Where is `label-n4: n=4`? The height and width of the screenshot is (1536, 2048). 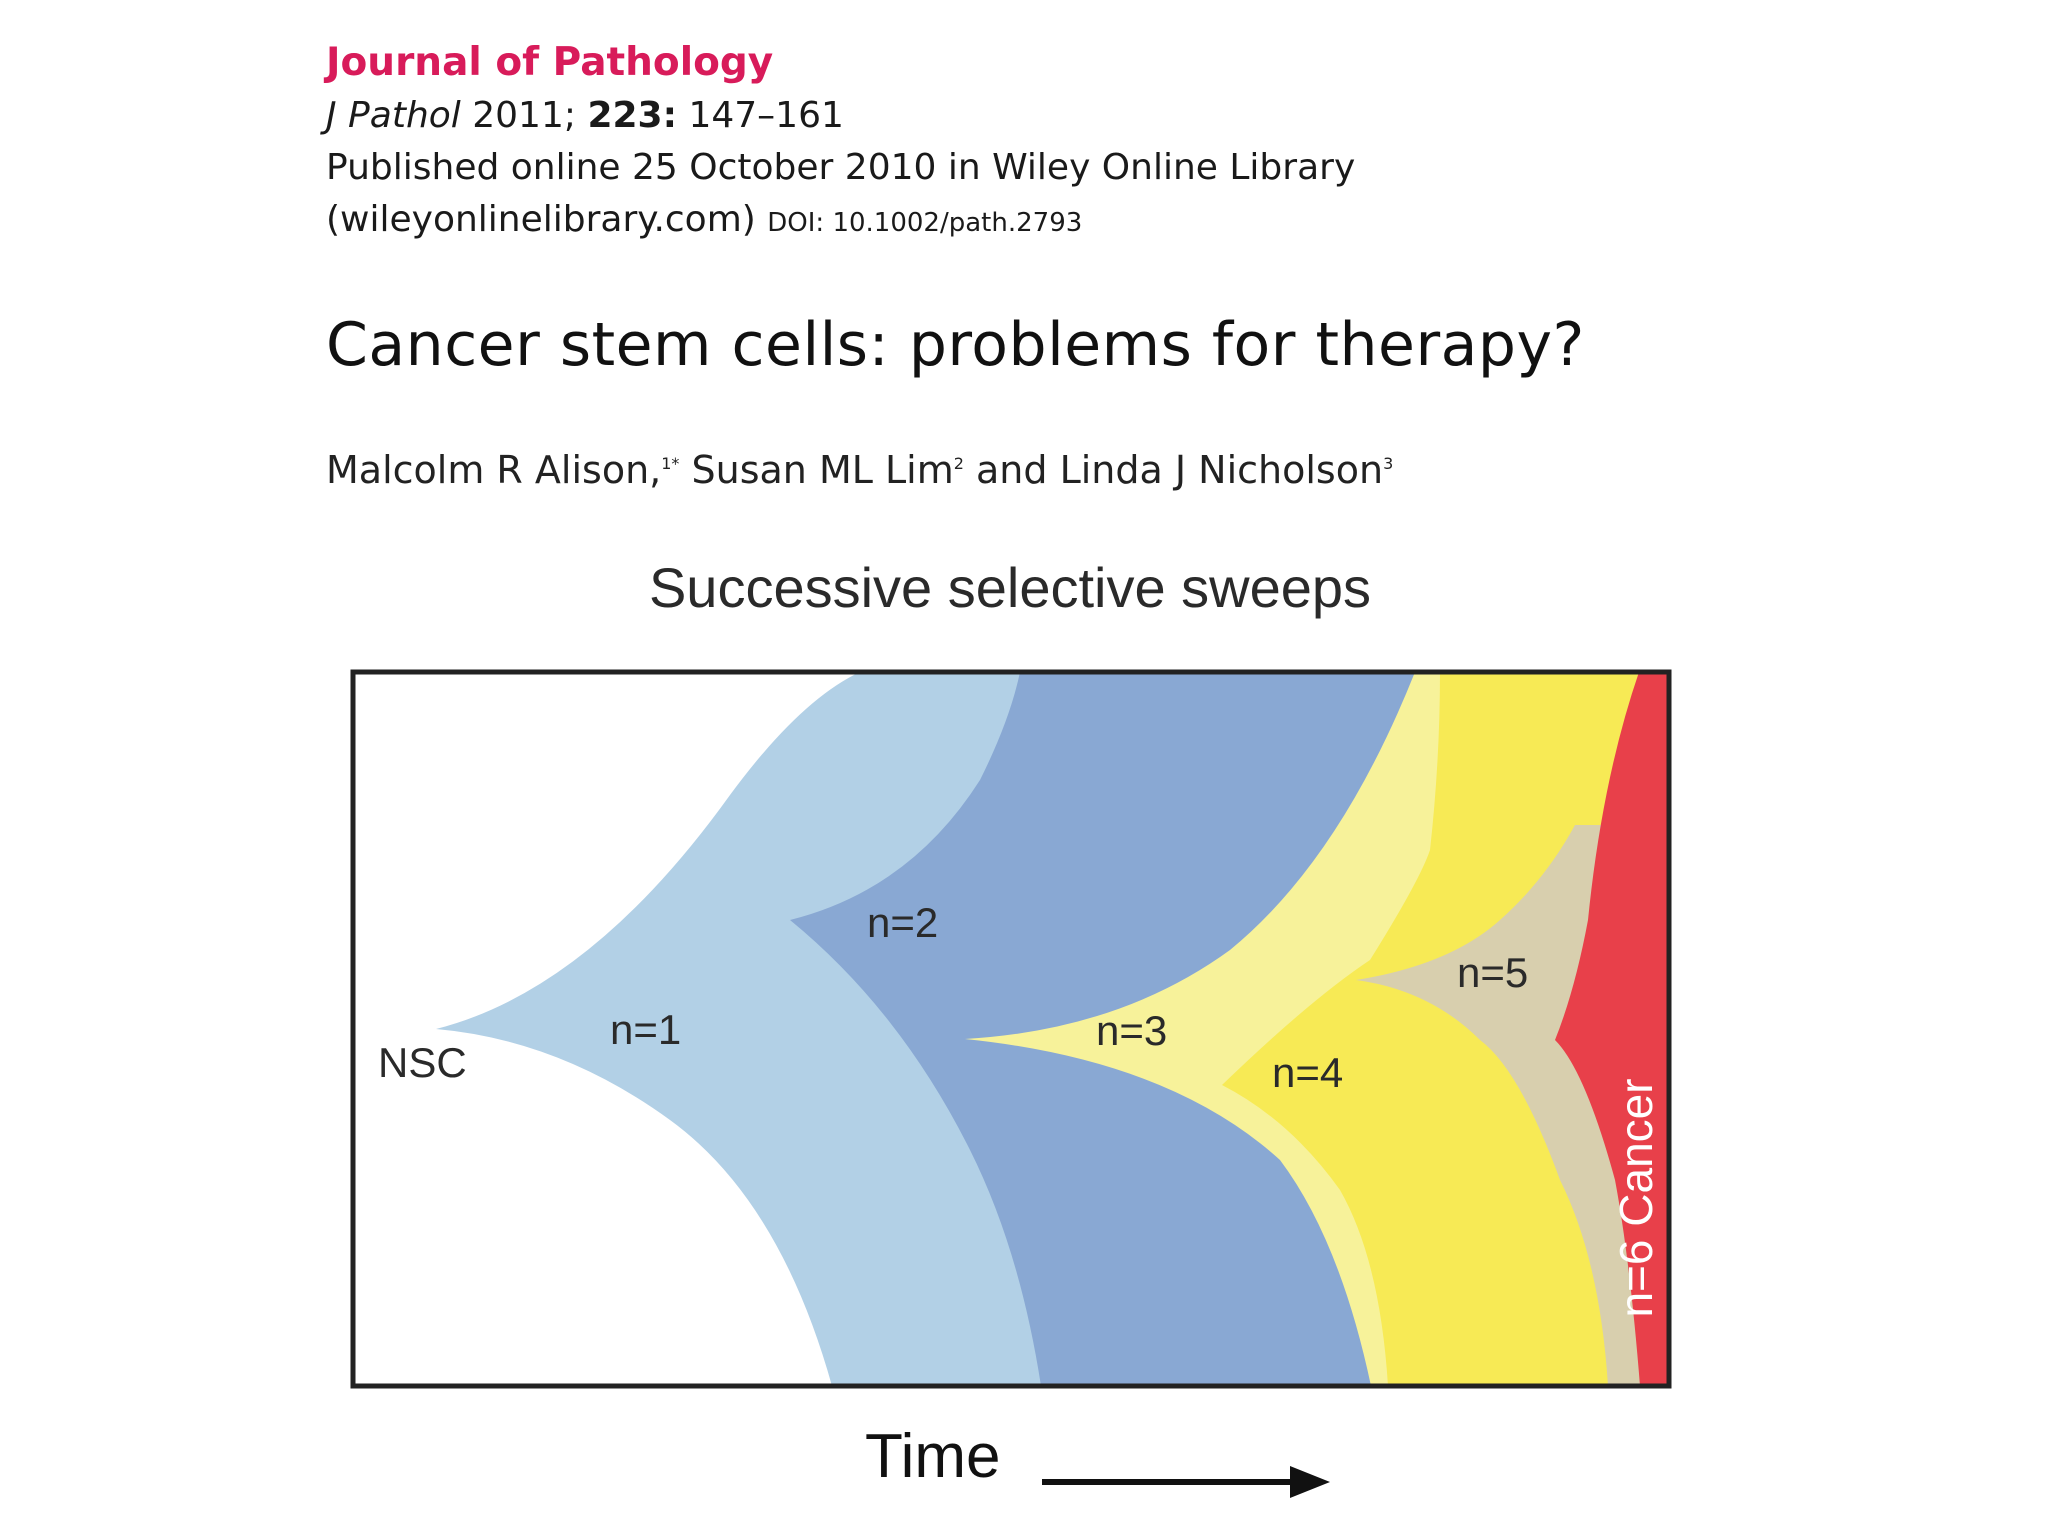
label-n4: n=4 is located at coordinates (1307, 1072).